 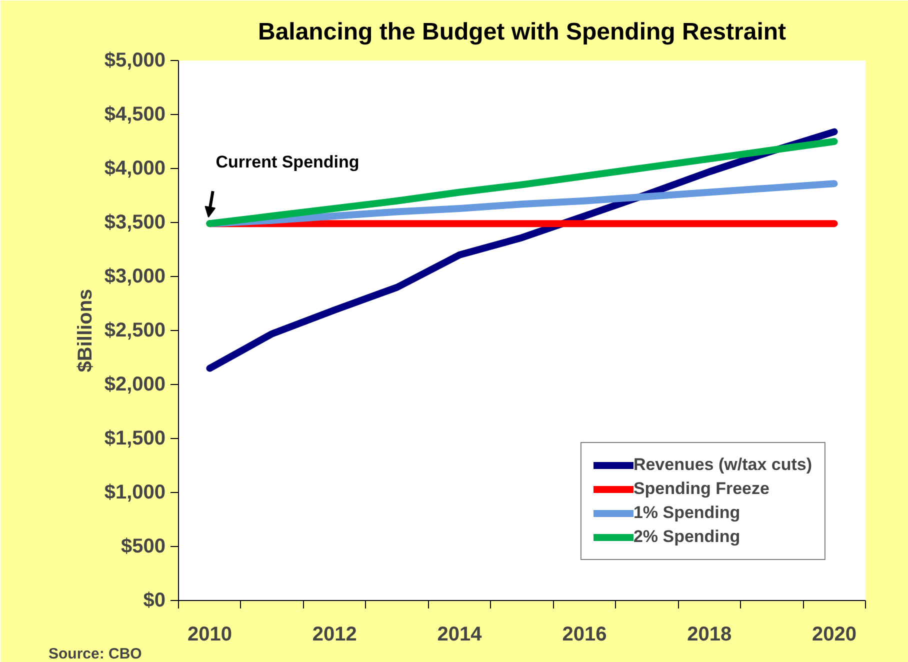 What do you see at coordinates (135, 169) in the screenshot?
I see `y-tick-label: $4,000` at bounding box center [135, 169].